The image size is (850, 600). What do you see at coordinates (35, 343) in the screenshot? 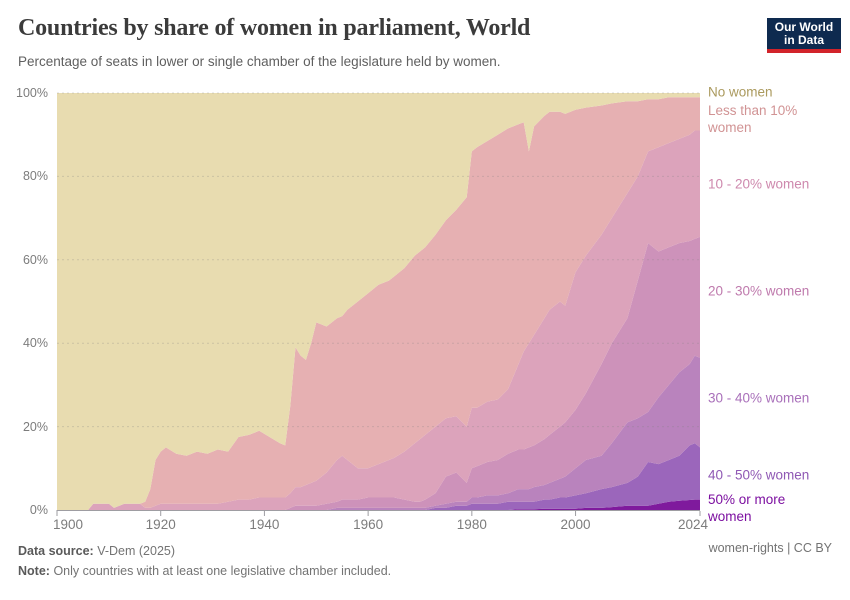
I see `y-tick-label: 40%` at bounding box center [35, 343].